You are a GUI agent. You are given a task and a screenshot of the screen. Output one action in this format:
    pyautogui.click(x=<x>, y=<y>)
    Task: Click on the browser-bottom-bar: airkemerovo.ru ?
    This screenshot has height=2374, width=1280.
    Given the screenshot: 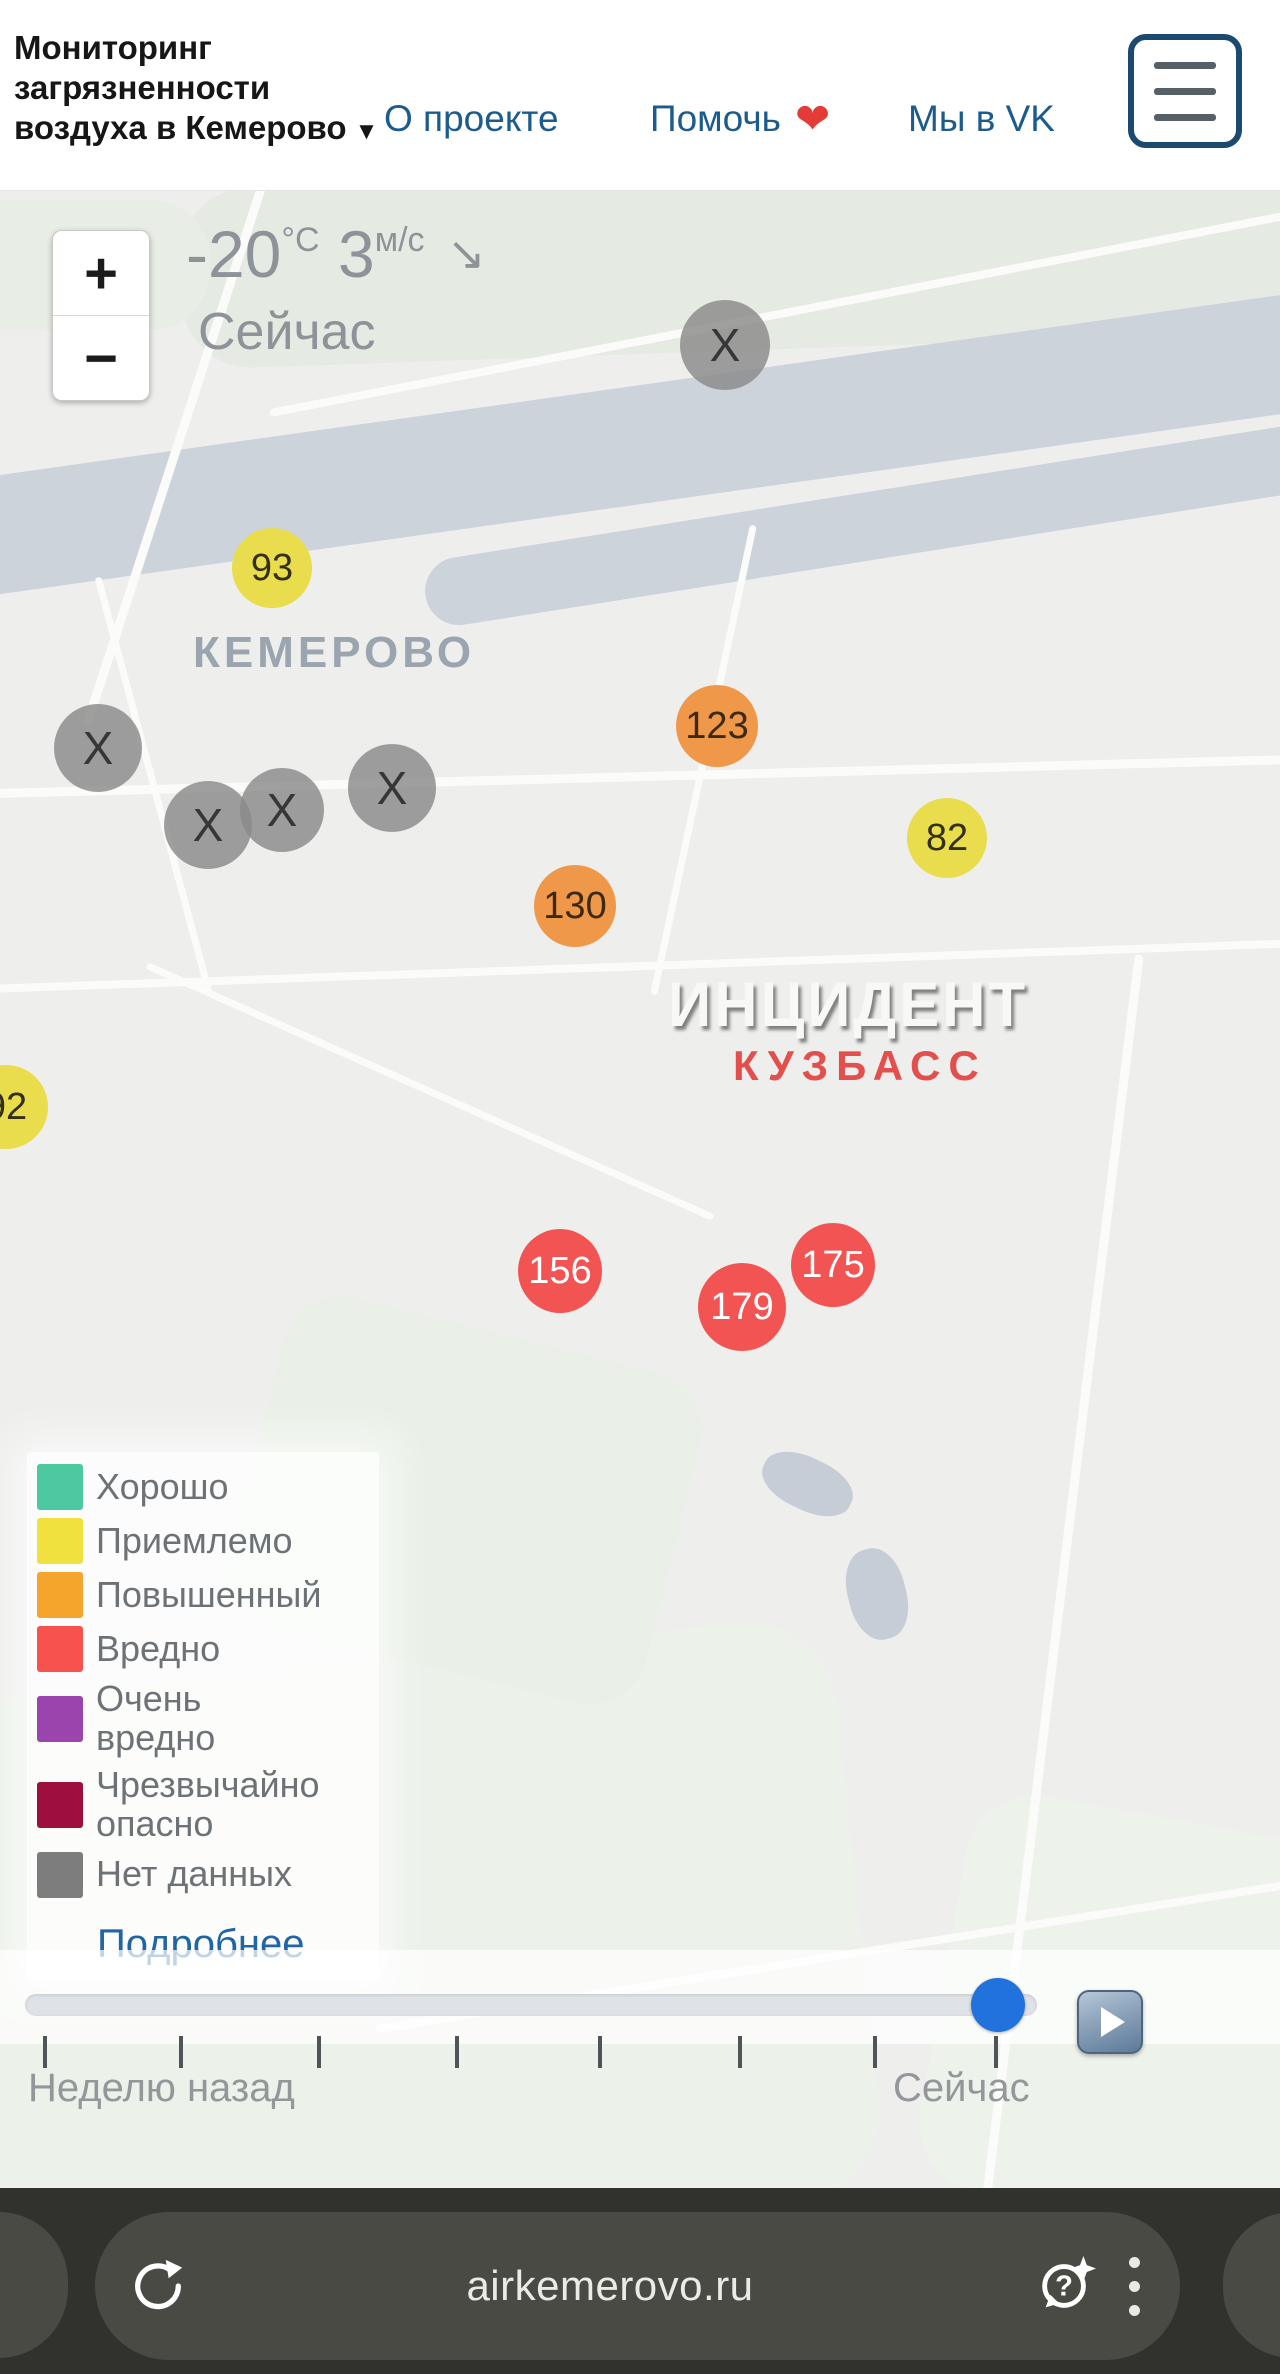 What is the action you would take?
    pyautogui.click(x=640, y=2281)
    